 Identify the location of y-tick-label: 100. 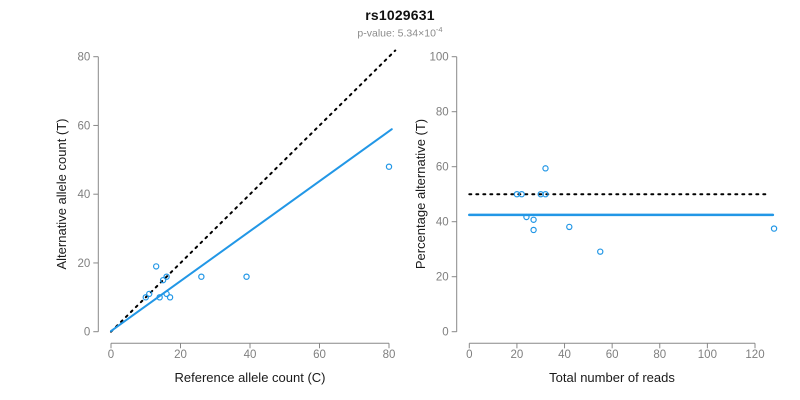
(439, 58).